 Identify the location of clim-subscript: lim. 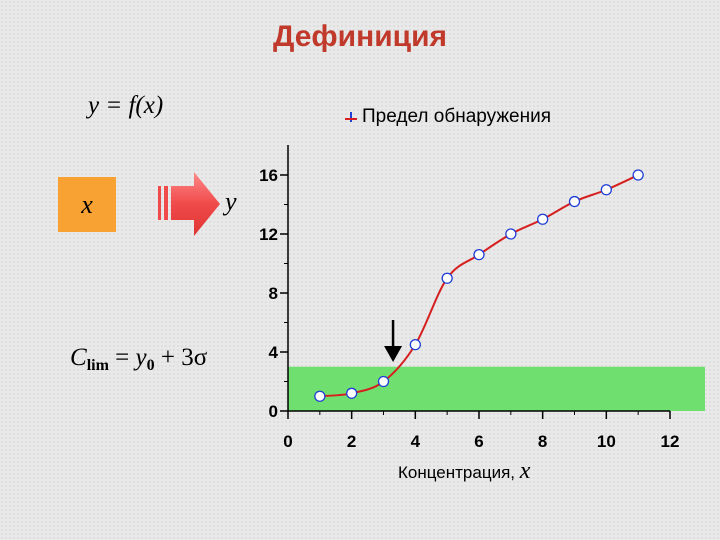
(97, 365).